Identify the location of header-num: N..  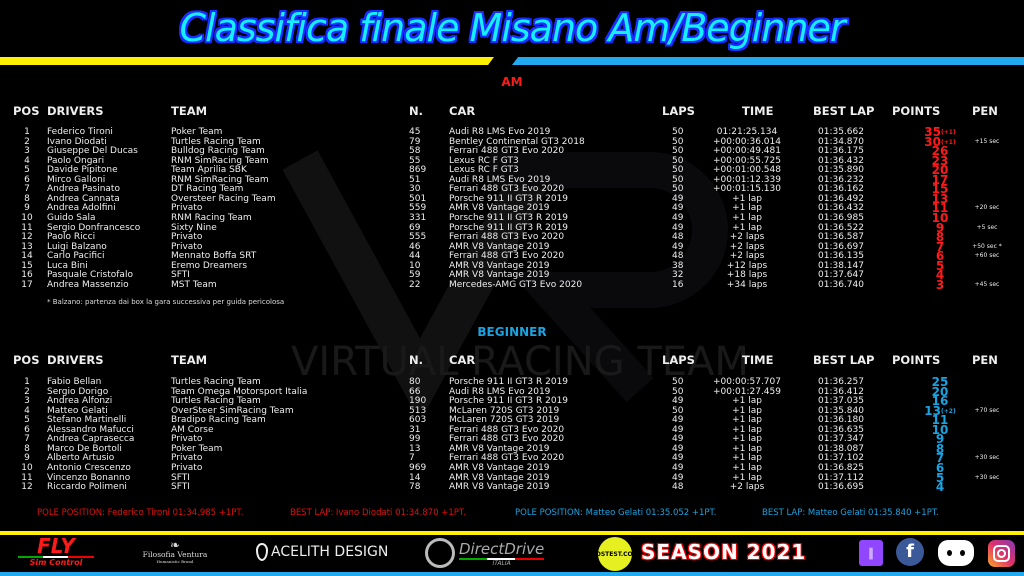
(416, 111).